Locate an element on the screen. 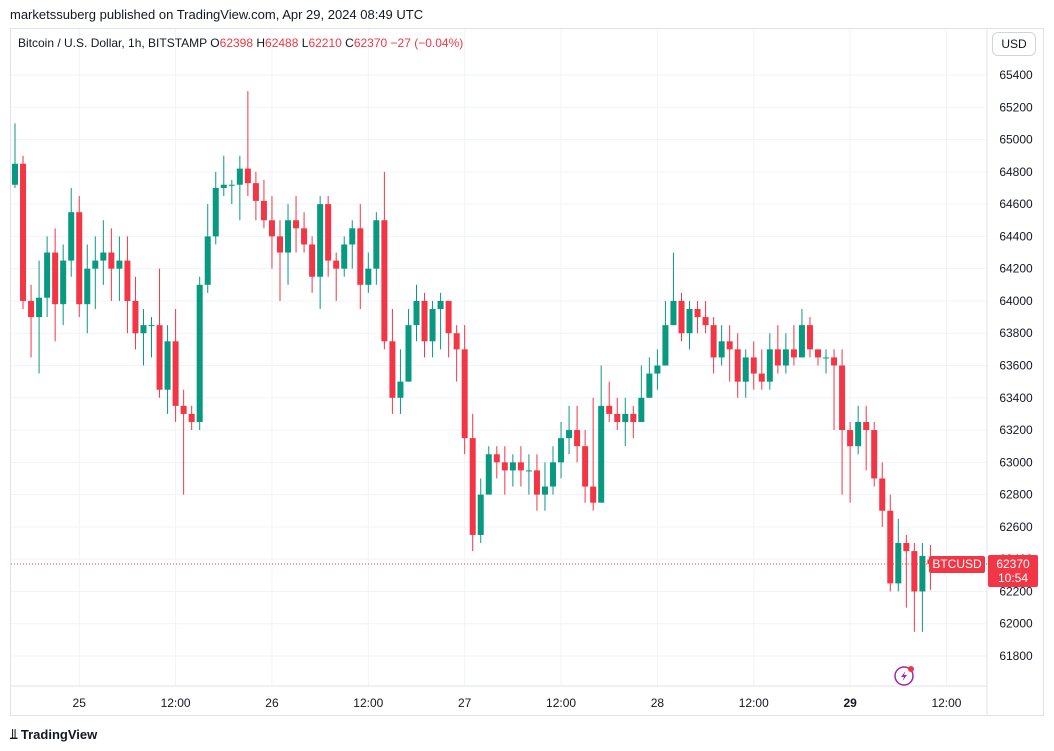 The image size is (1054, 751). price-tick-label: 64200 is located at coordinates (1016, 269).